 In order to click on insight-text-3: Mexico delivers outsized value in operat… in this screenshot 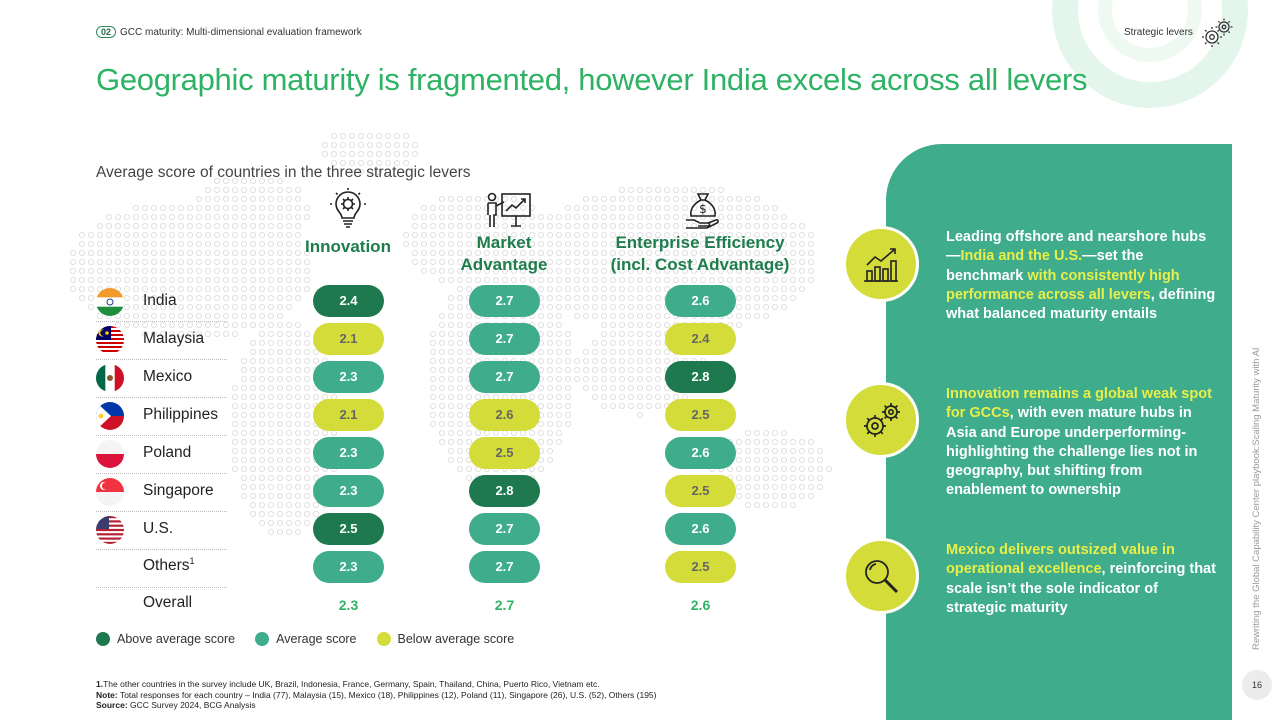, I will do `click(1081, 579)`.